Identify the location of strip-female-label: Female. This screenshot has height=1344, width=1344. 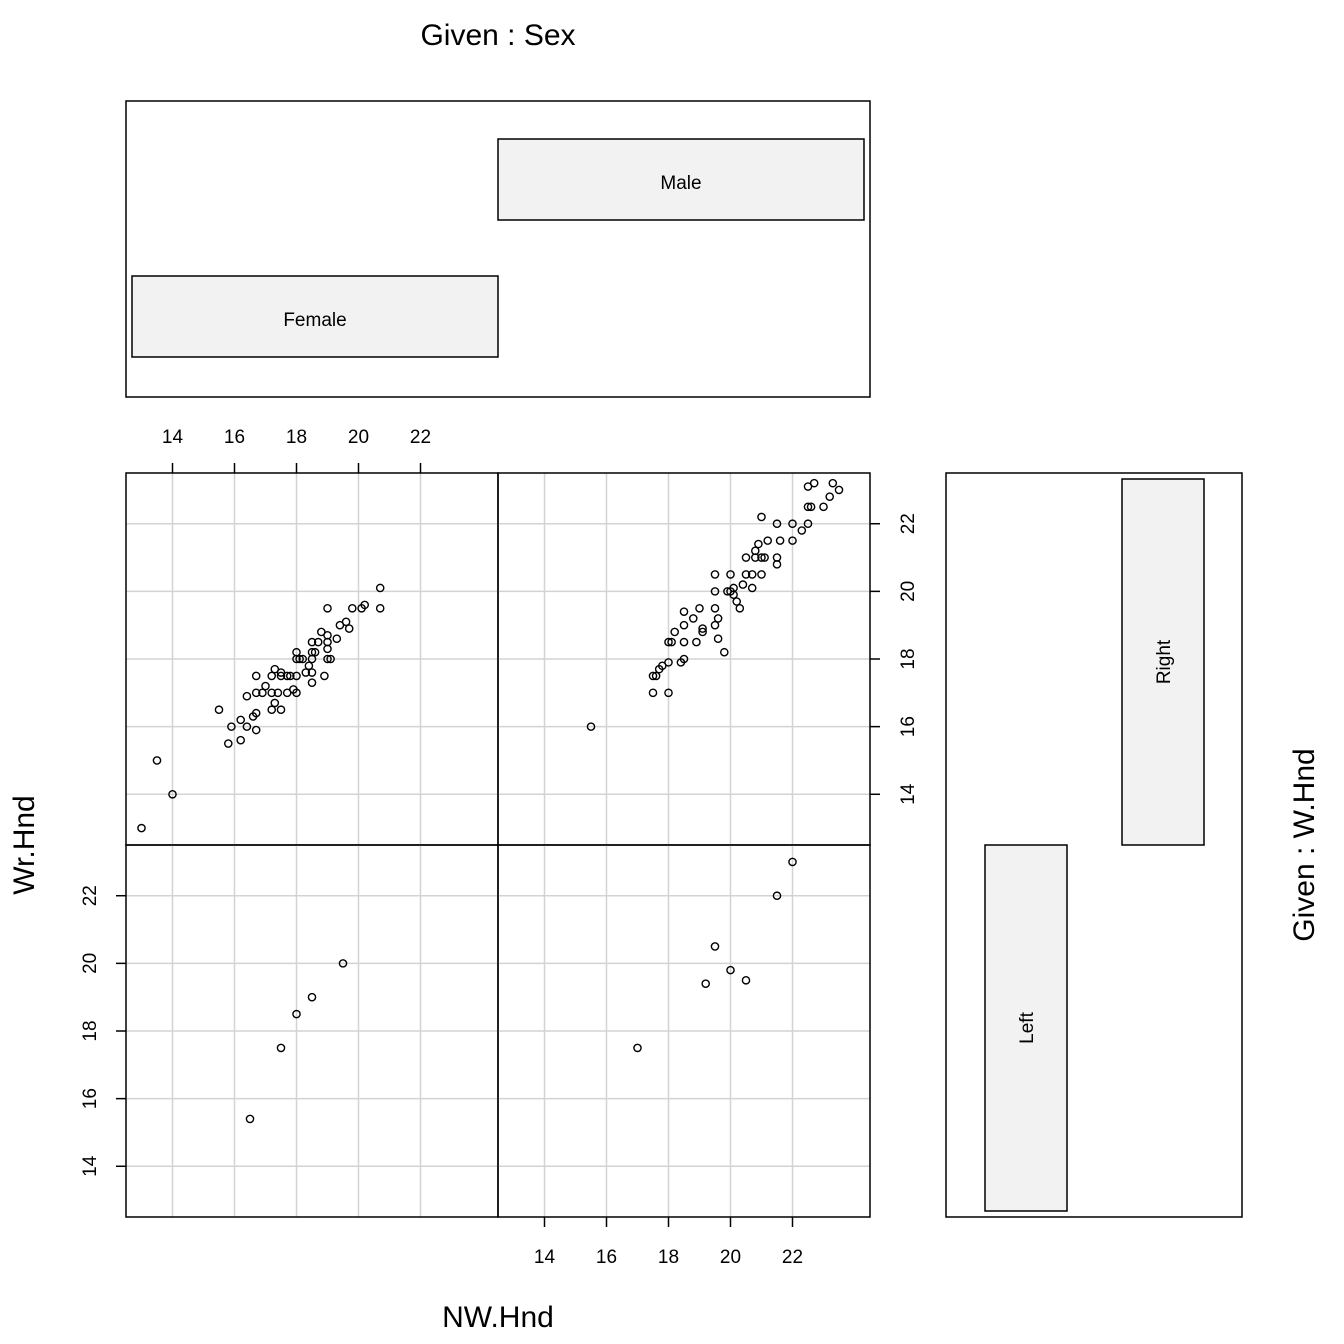
(314, 320).